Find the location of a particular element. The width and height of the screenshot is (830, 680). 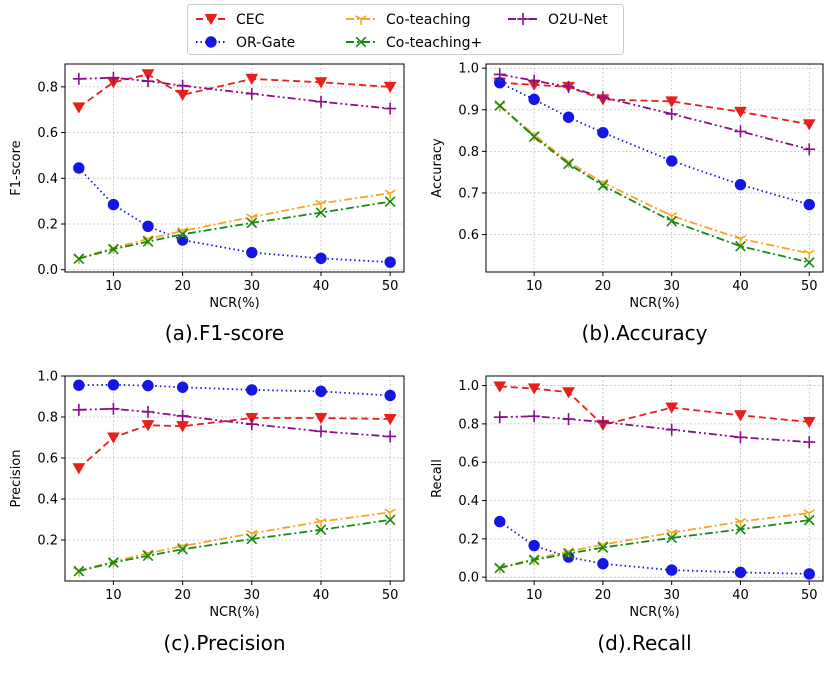

y-tick-label: 0.4 is located at coordinates (47, 500).